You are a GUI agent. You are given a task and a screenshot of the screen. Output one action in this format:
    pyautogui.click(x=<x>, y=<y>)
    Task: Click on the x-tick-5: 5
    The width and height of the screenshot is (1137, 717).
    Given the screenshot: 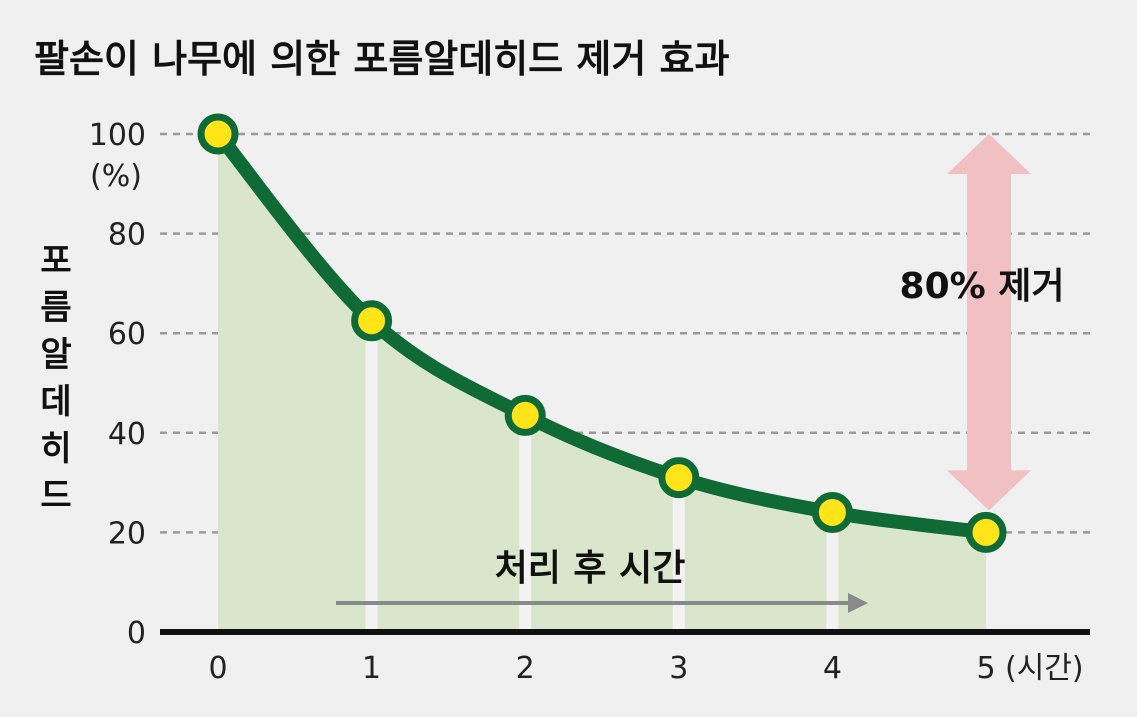 What is the action you would take?
    pyautogui.click(x=985, y=668)
    